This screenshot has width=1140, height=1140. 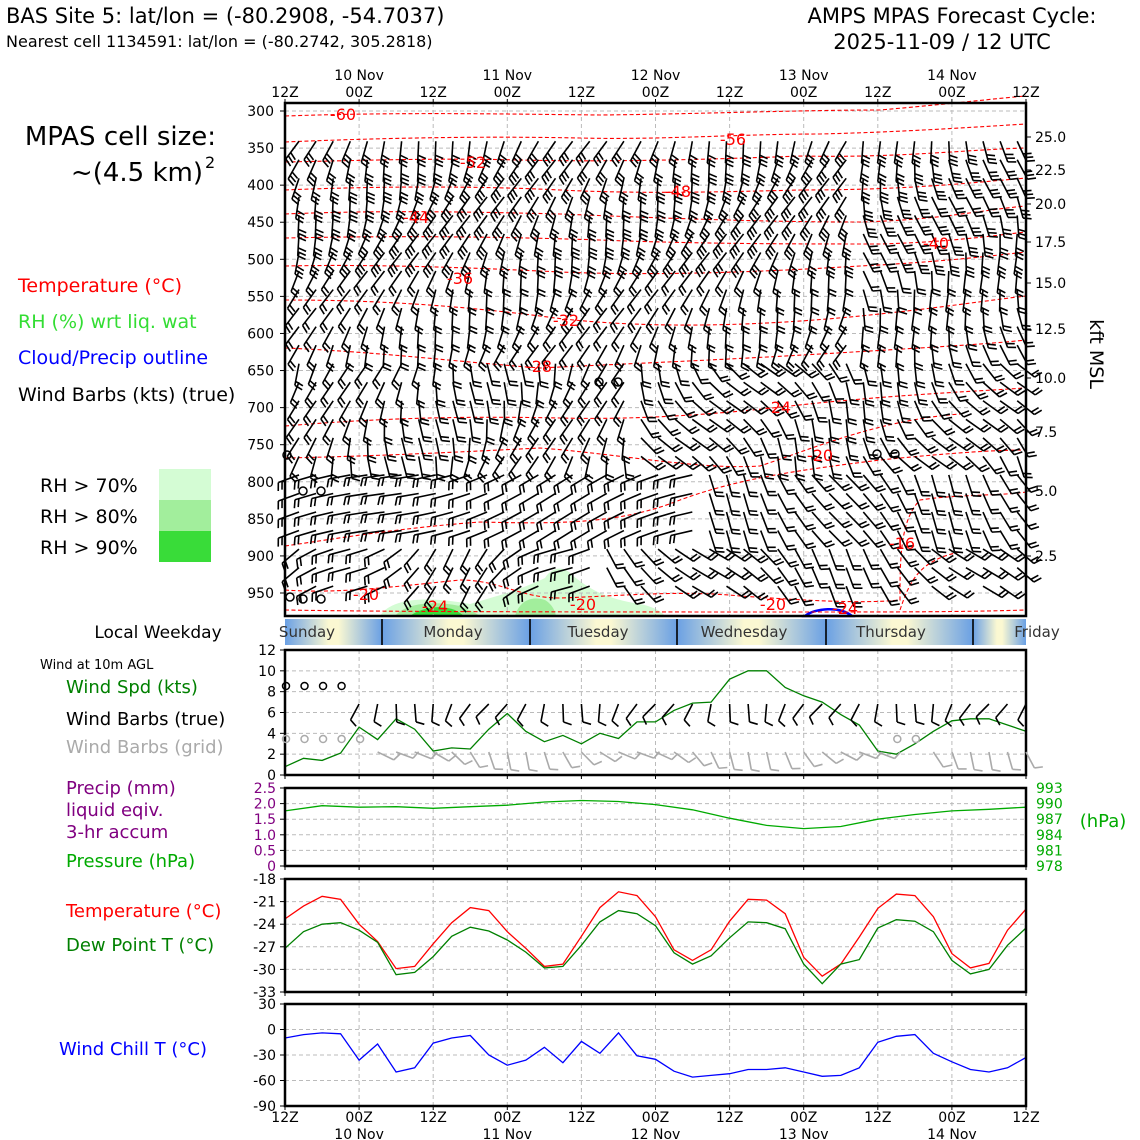 What do you see at coordinates (752, 714) in the screenshot?
I see `wind-barb-true` at bounding box center [752, 714].